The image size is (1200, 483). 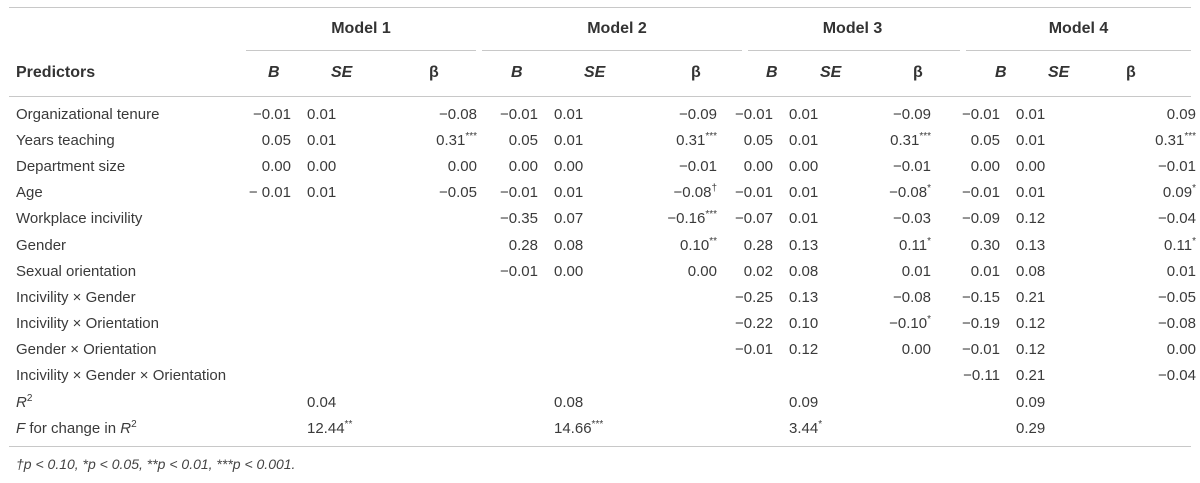 I want to click on value-cell: 3.44*, so click(x=806, y=427).